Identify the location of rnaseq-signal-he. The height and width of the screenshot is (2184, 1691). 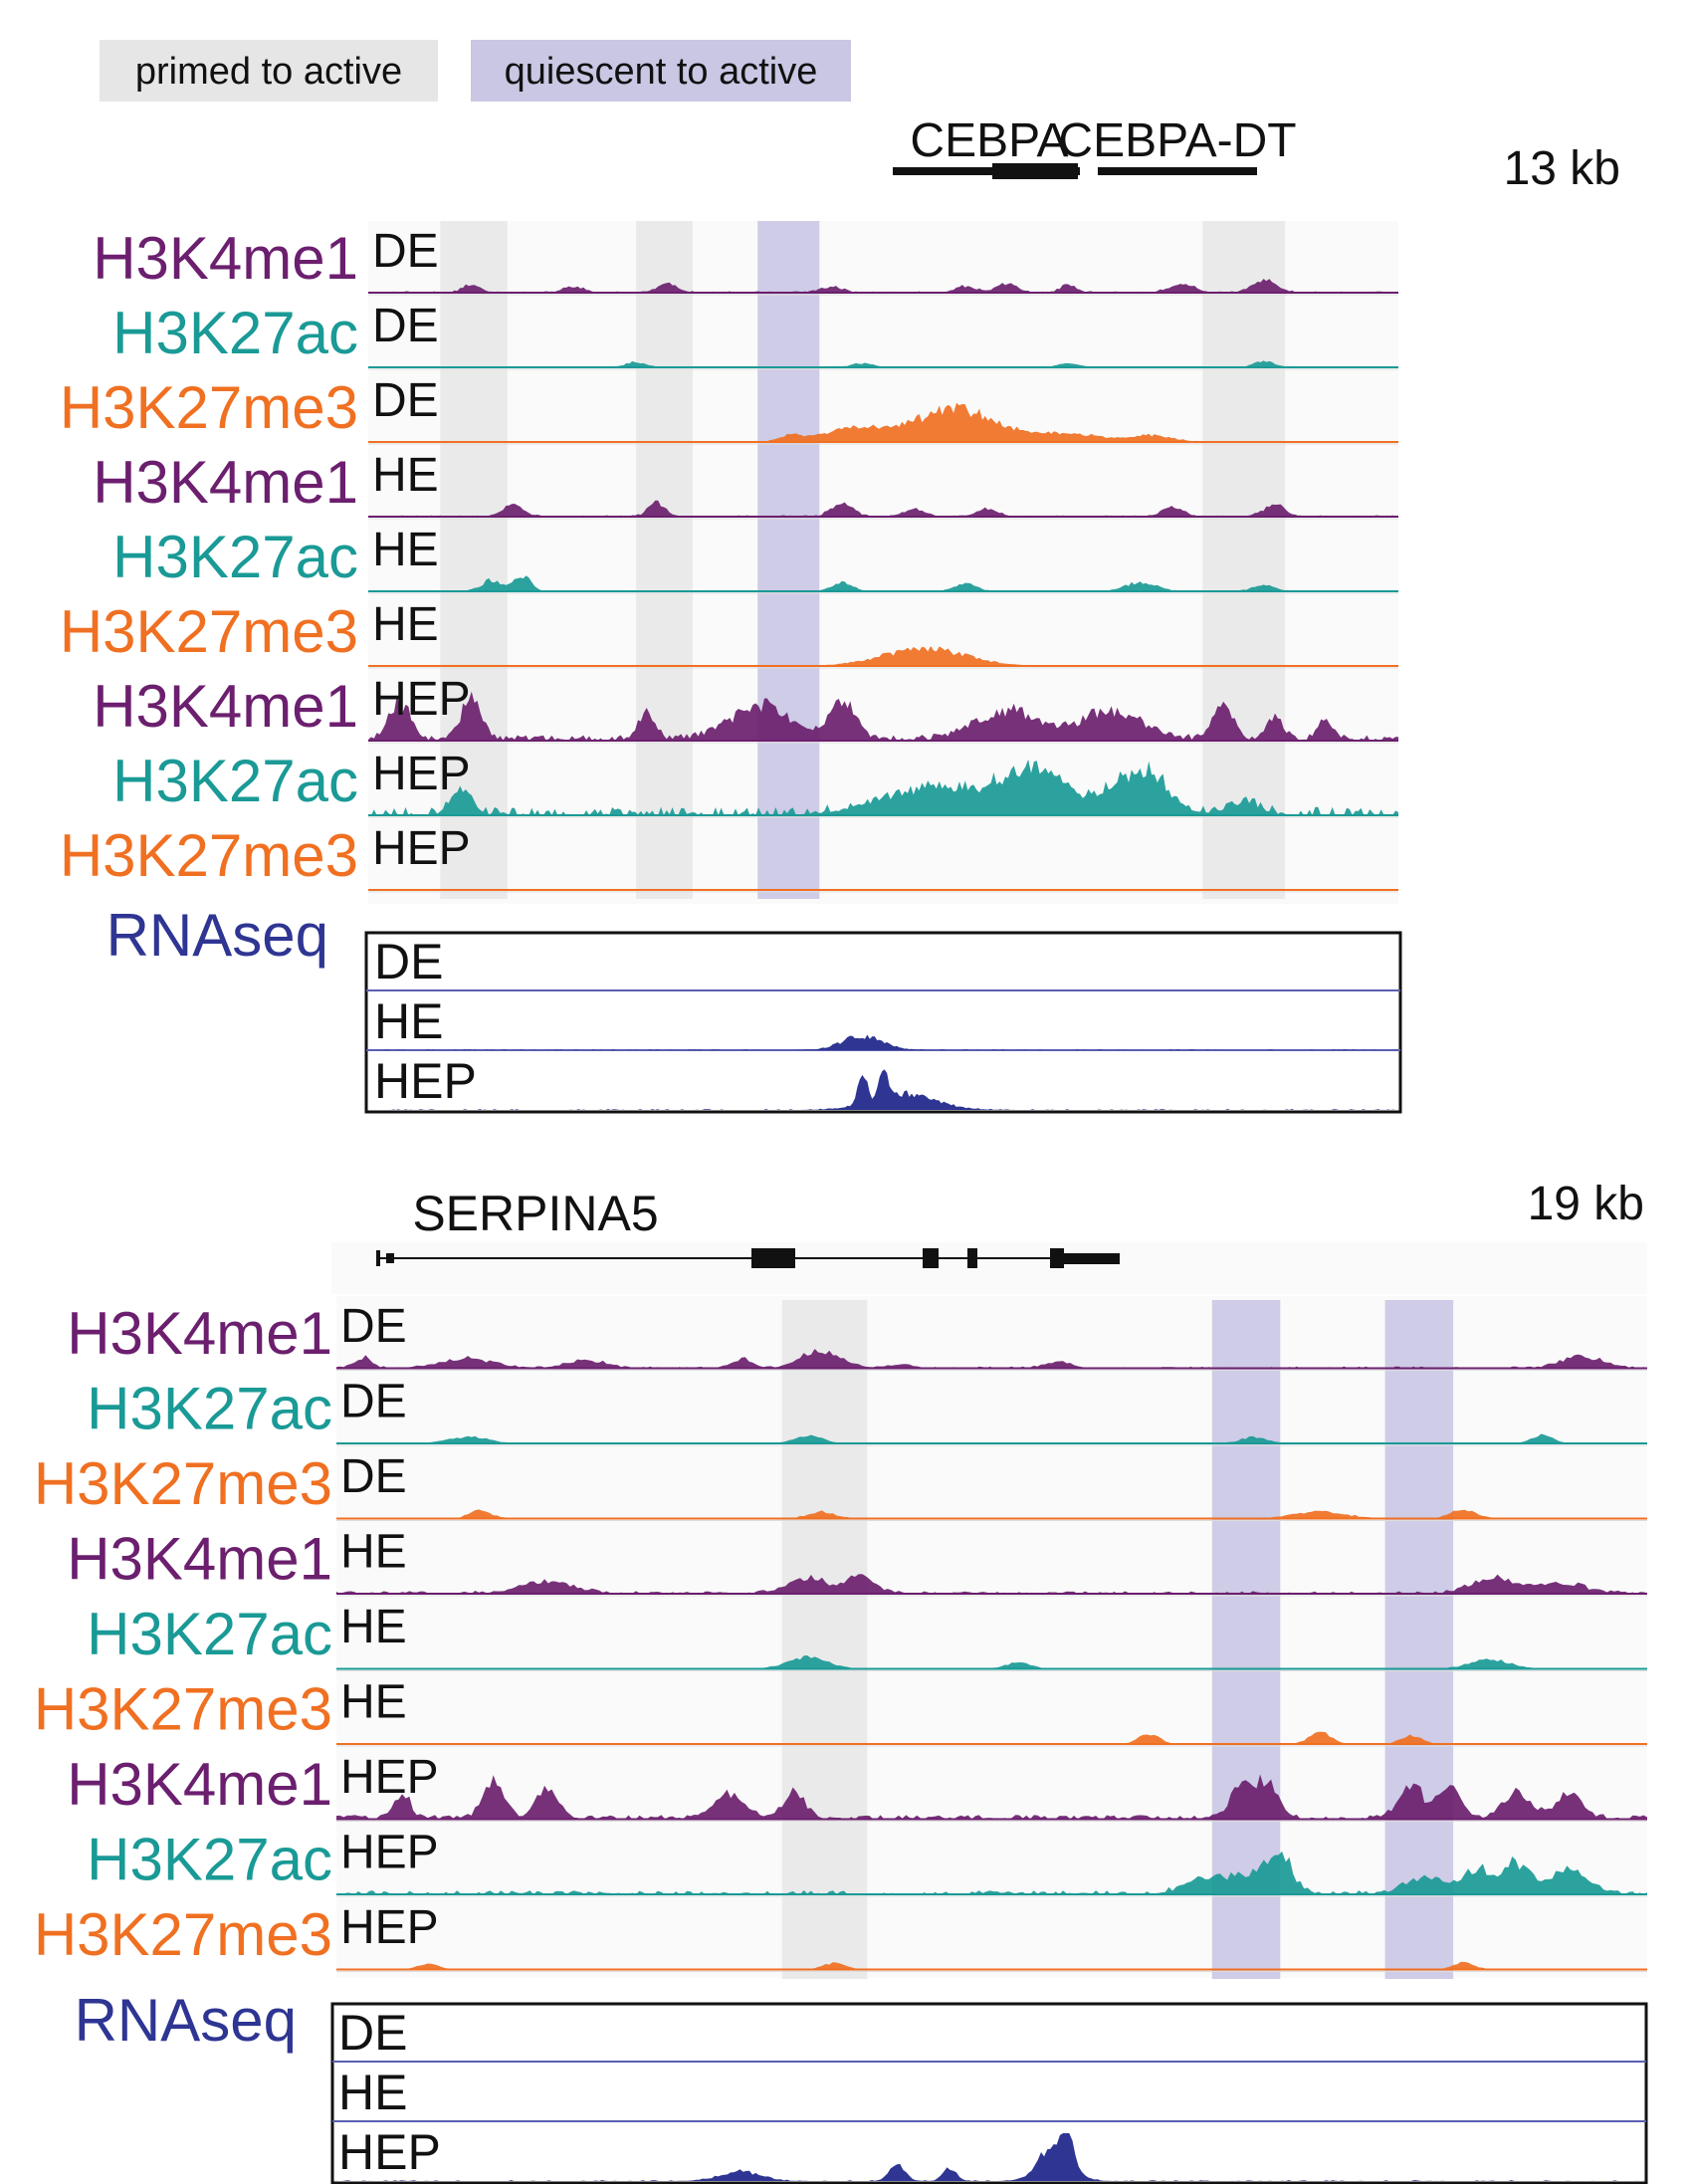
(883, 1042).